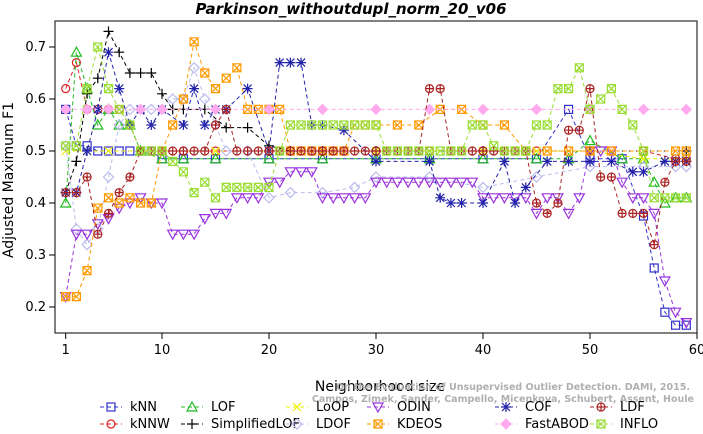 Image resolution: width=703 pixels, height=434 pixels. I want to click on legend-item-simplifiedlof: SimplifiedLOF, so click(240, 424).